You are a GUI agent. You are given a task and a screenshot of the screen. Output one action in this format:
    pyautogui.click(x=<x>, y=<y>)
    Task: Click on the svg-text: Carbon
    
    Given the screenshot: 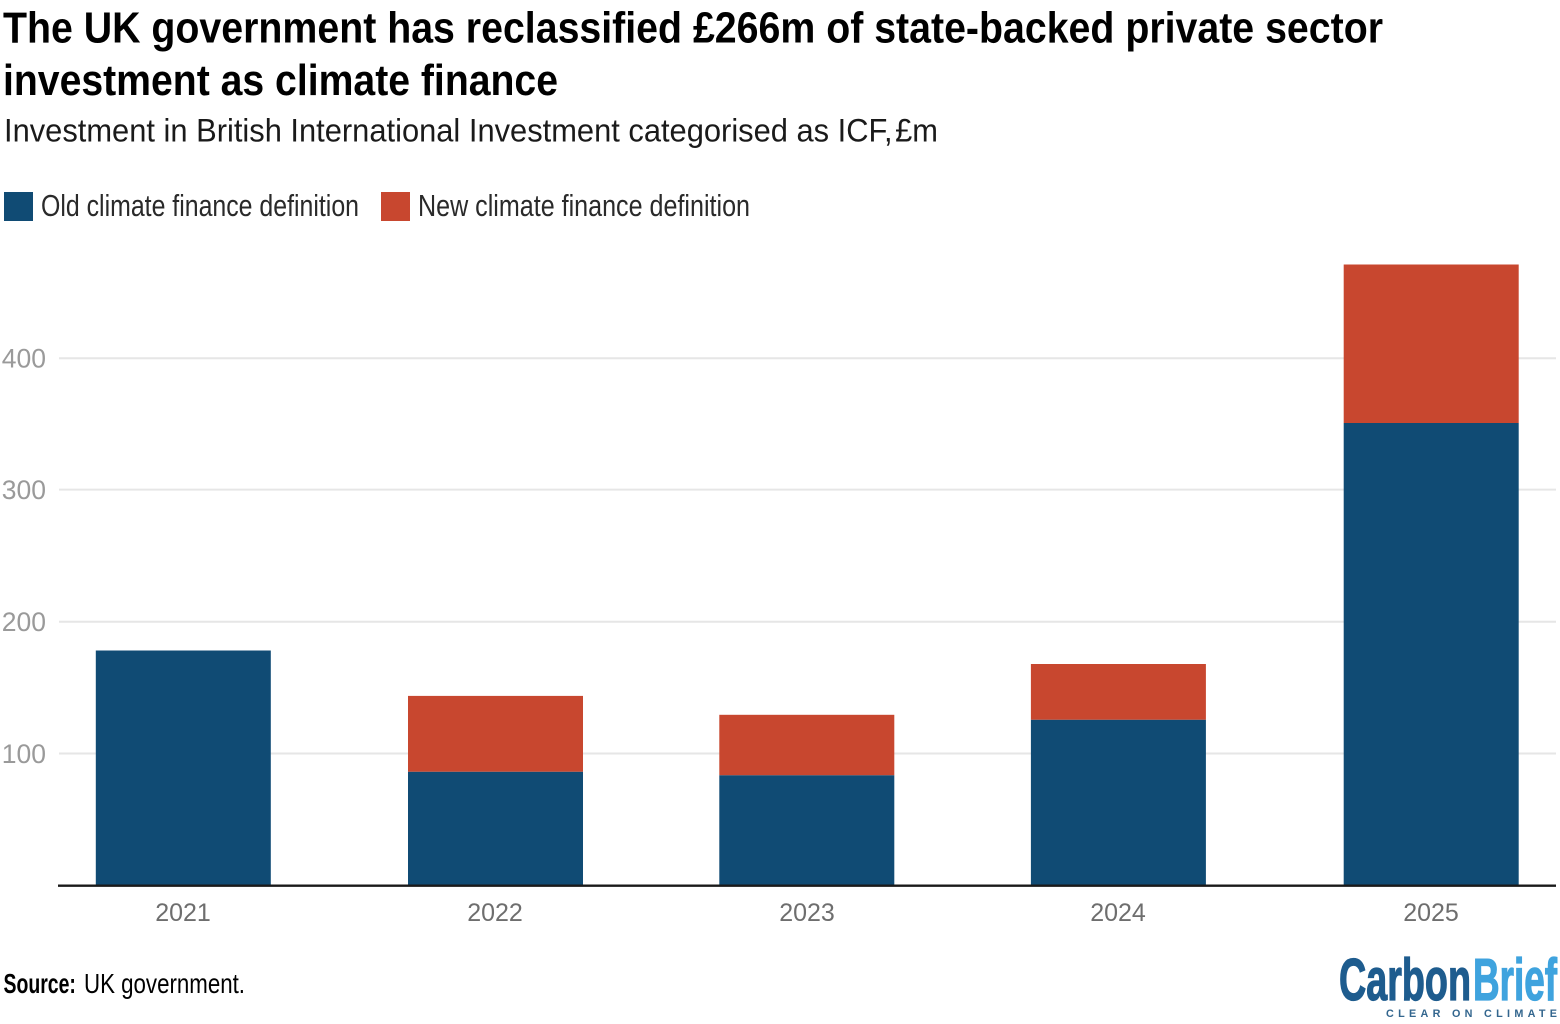 What is the action you would take?
    pyautogui.click(x=1405, y=980)
    